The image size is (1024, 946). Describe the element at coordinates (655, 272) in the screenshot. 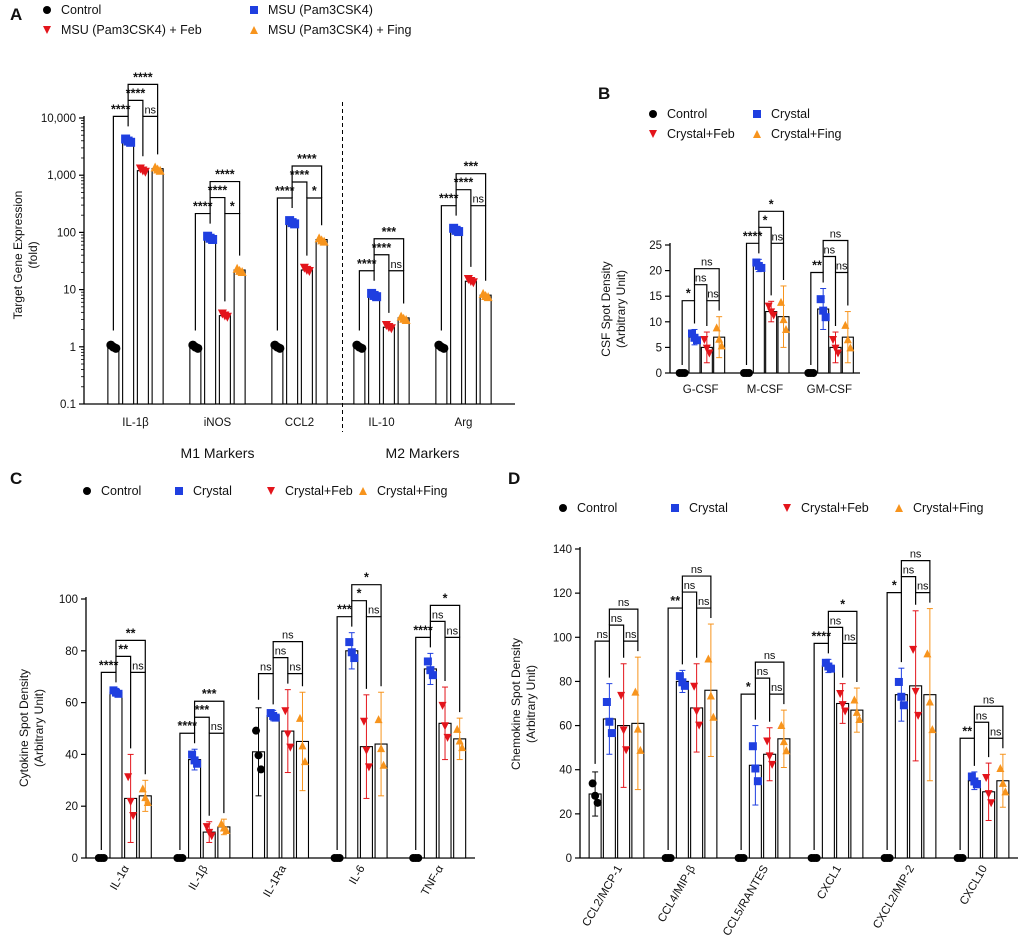

I see `y-tick-label: 20` at that location.